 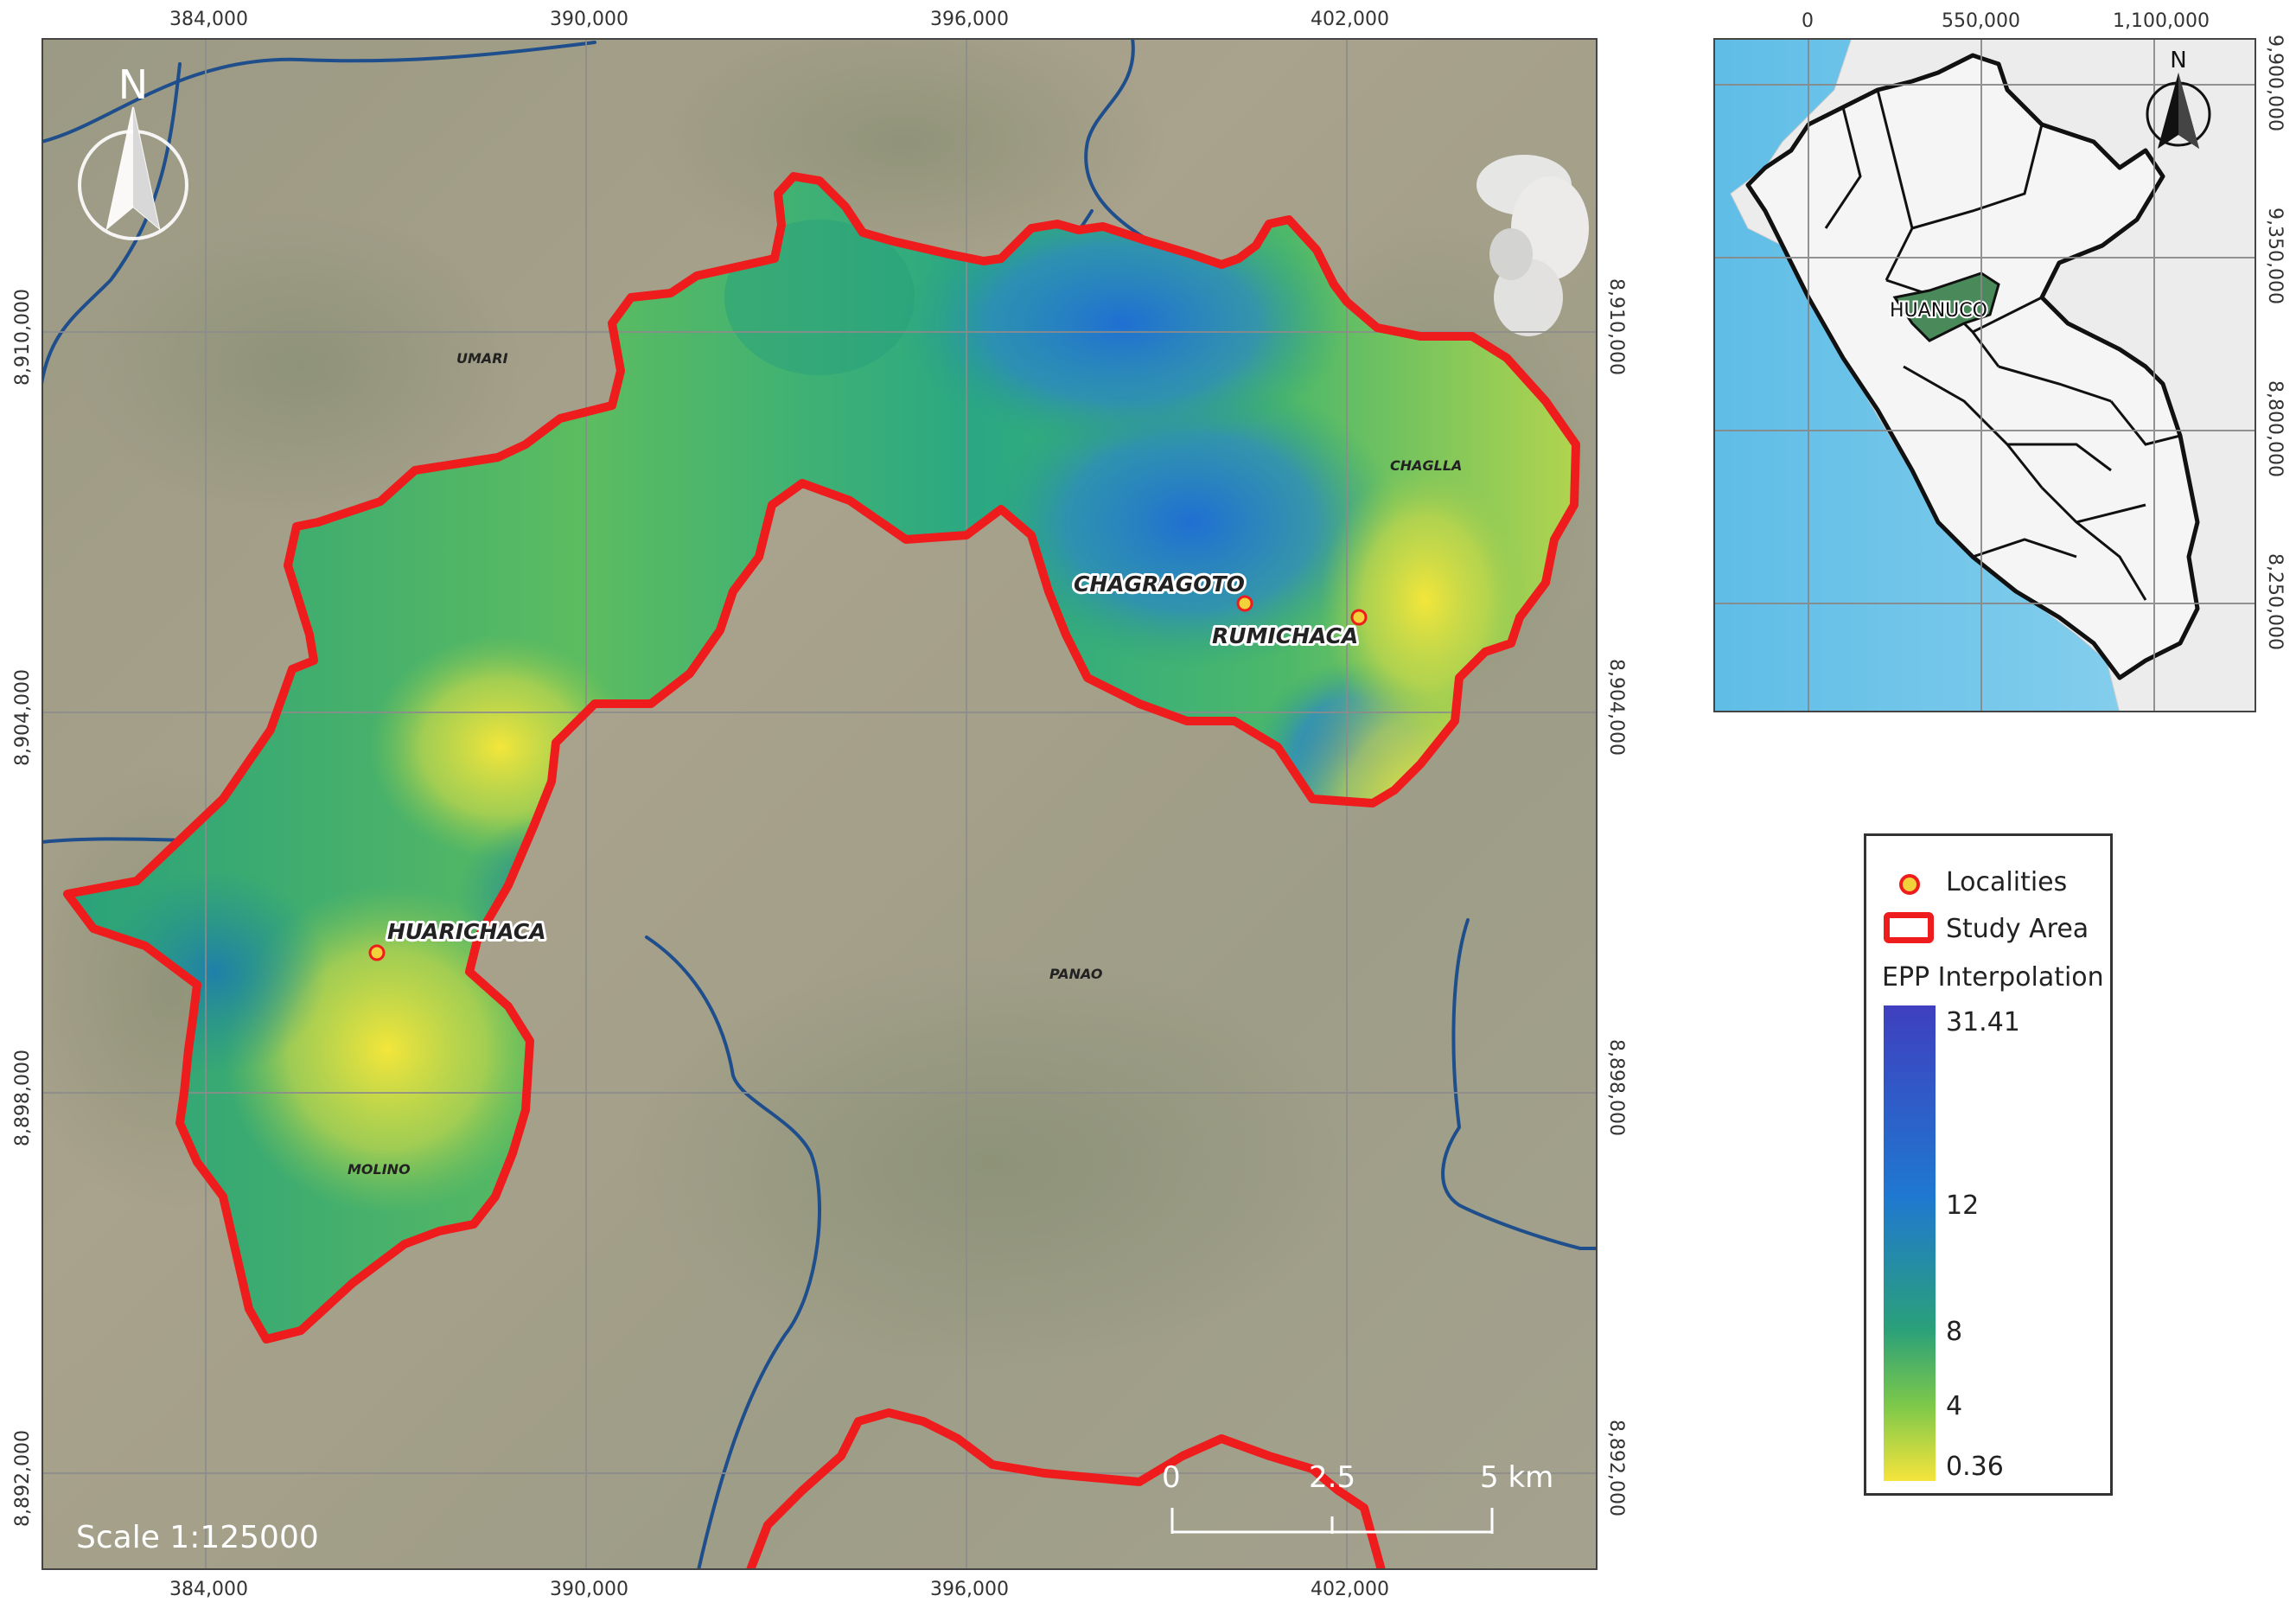 I want to click on locality-chagragoto: CHAGRAGOTO, so click(x=1162, y=590).